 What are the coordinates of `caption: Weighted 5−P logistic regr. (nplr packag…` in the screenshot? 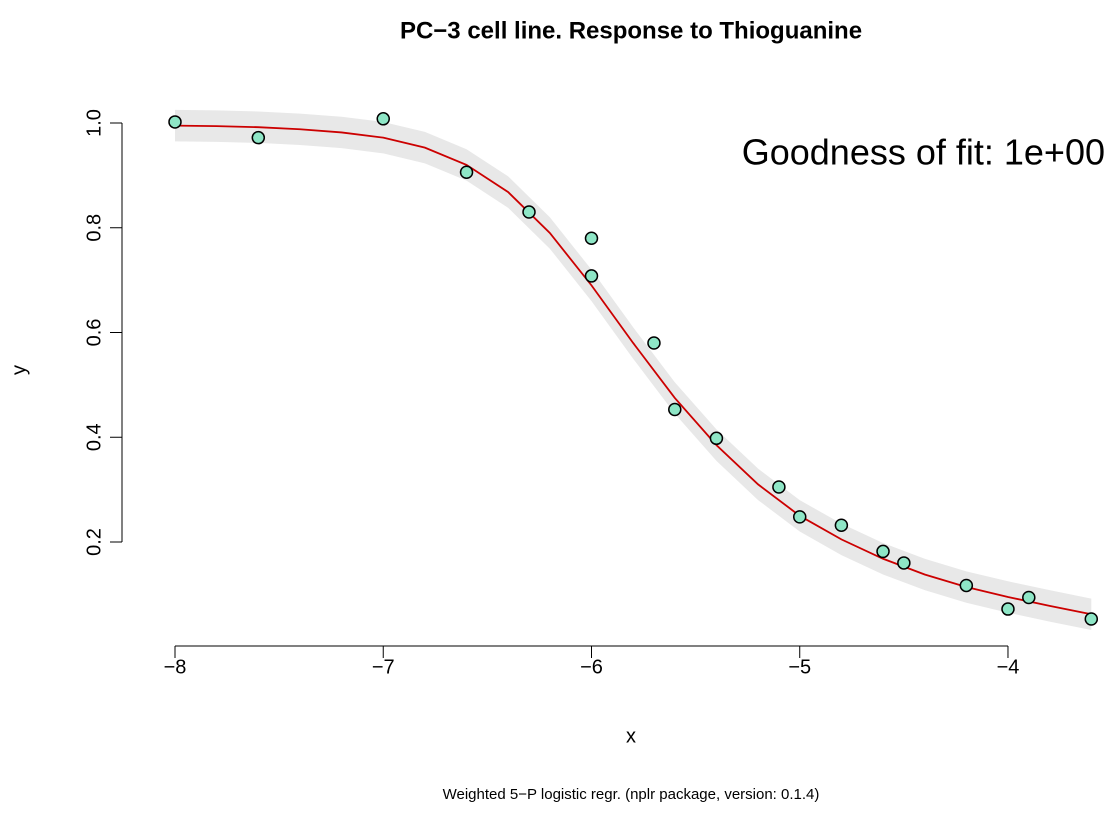 It's located at (631, 794).